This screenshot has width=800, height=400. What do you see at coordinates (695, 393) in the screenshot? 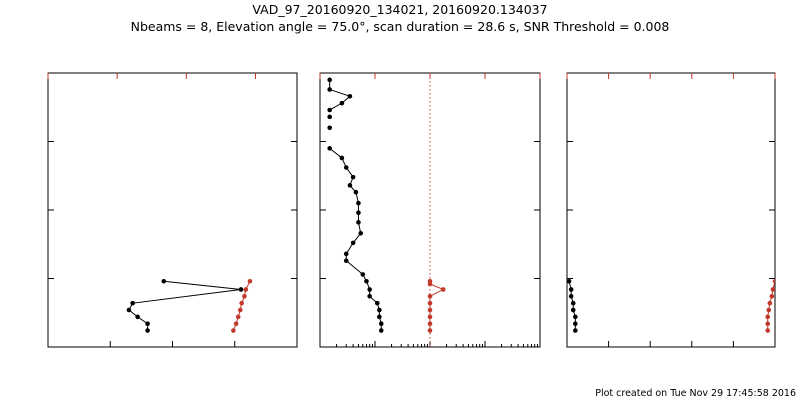
I see `plot-created-note: Plot created on Tue Nov 29 17:45:58 2016` at bounding box center [695, 393].